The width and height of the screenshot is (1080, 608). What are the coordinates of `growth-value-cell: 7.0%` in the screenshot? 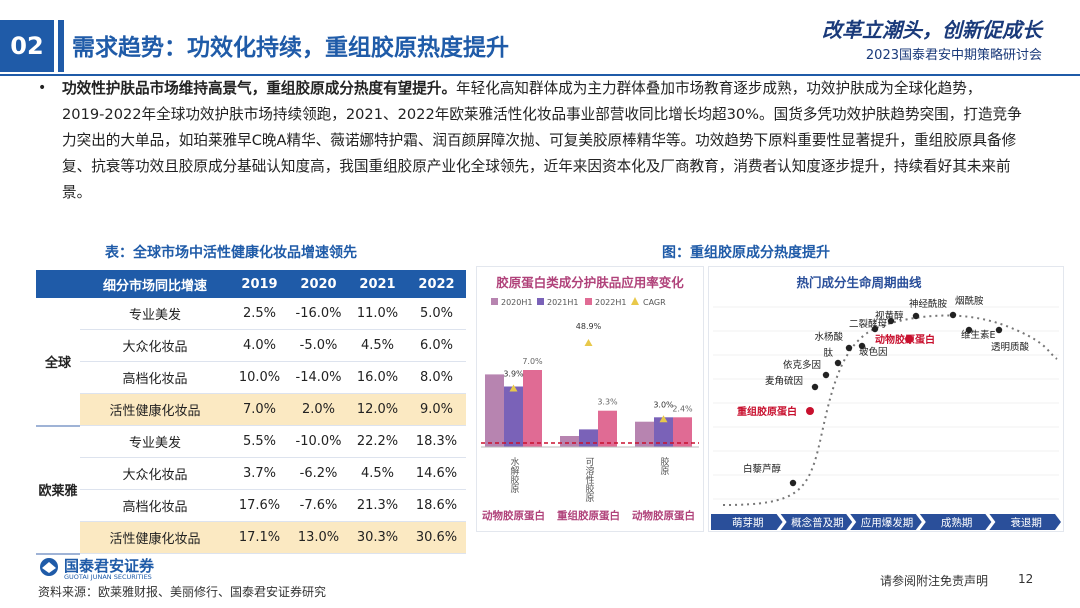 It's located at (259, 409).